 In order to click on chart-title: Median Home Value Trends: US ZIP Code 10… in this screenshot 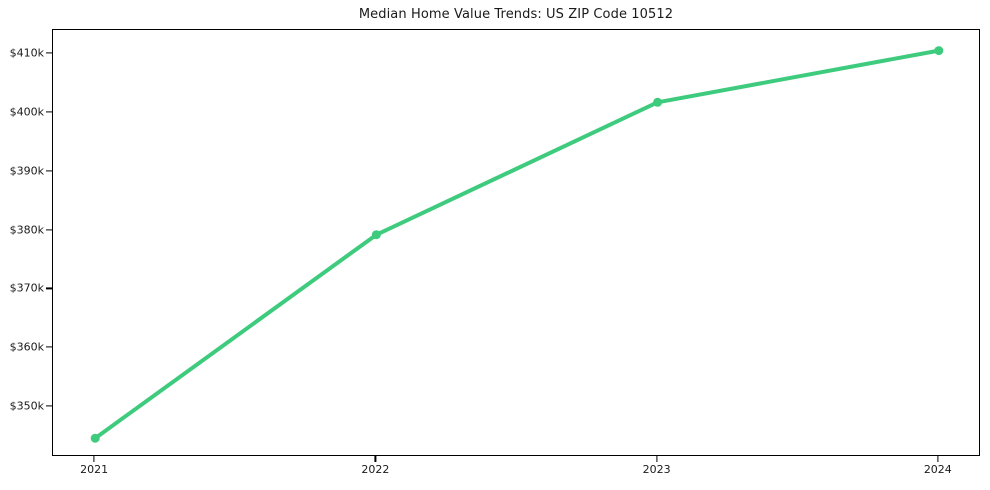, I will do `click(516, 14)`.